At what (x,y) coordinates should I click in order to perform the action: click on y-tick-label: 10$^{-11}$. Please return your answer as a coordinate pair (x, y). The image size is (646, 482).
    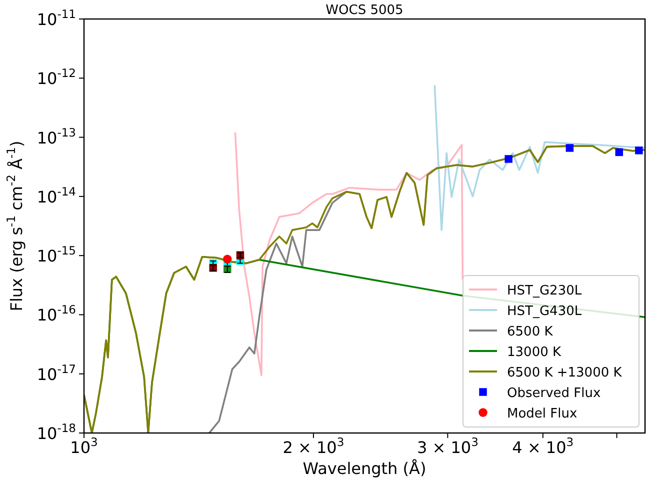
    Looking at the image, I should click on (56, 18).